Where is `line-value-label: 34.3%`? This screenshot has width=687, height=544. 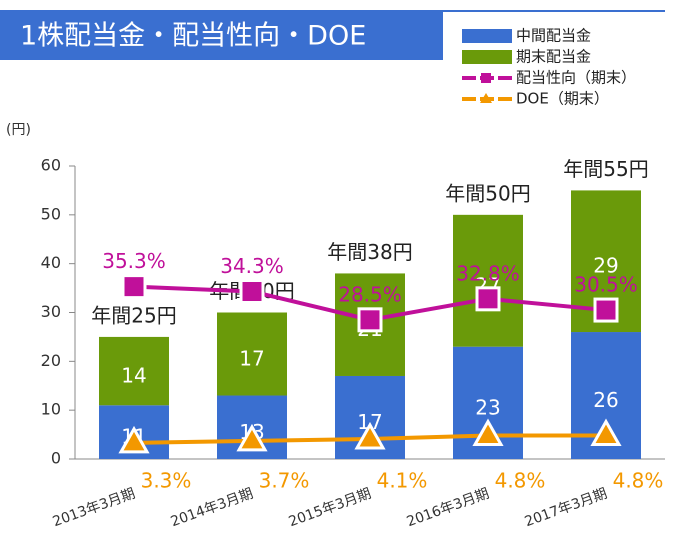
line-value-label: 34.3% is located at coordinates (252, 266).